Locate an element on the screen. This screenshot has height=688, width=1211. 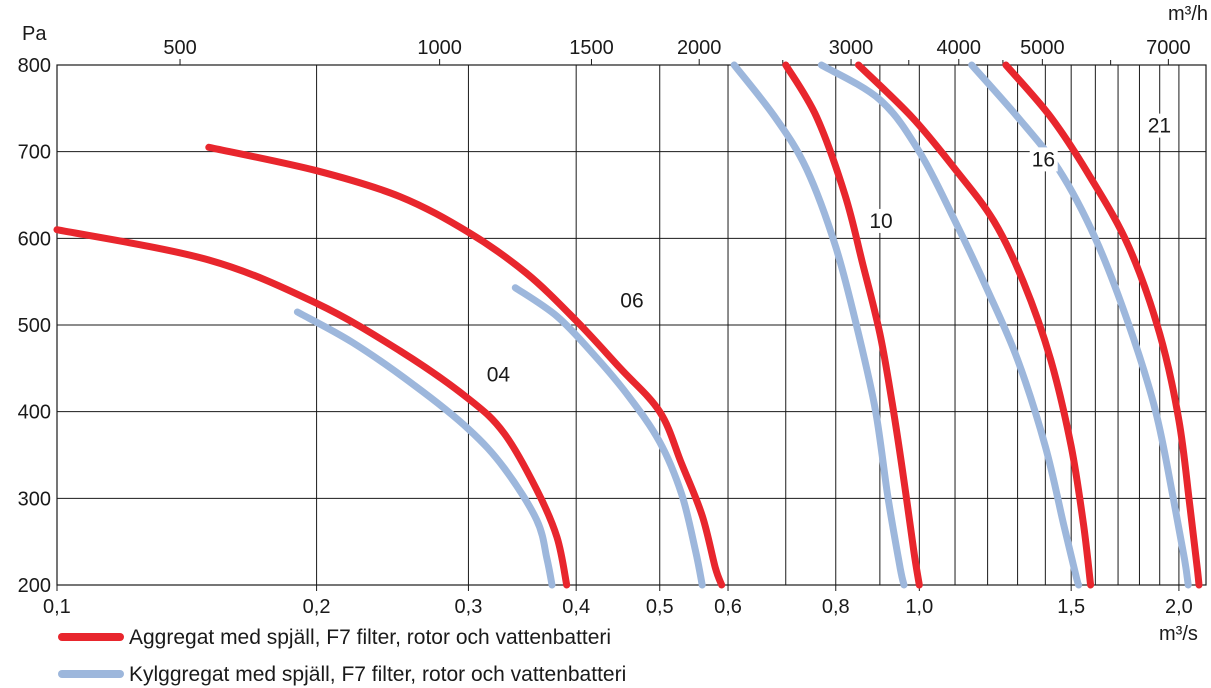
x-tick-label: 0,1 is located at coordinates (57, 607).